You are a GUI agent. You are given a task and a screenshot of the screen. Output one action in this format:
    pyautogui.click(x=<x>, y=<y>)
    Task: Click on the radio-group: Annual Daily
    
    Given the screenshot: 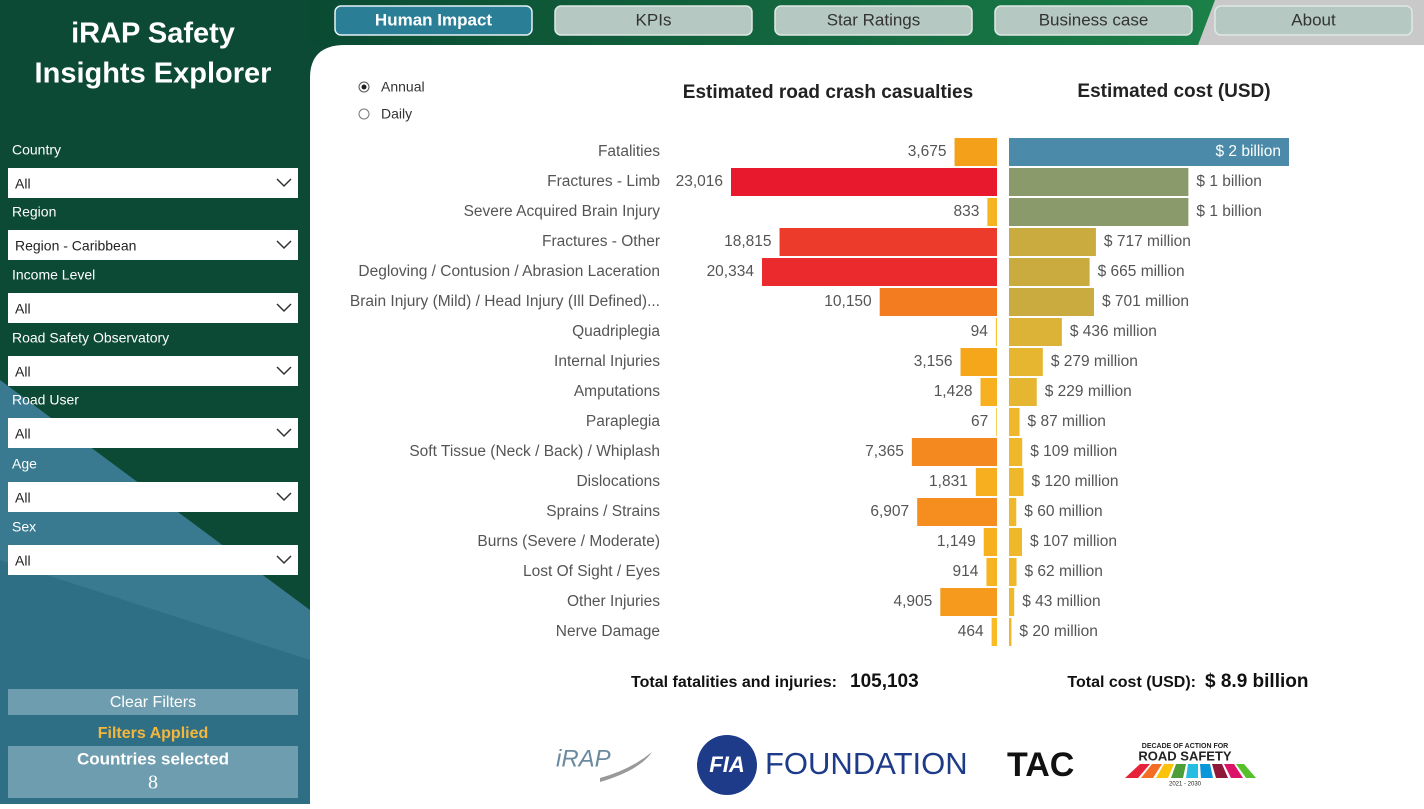 What is the action you would take?
    pyautogui.click(x=391, y=100)
    